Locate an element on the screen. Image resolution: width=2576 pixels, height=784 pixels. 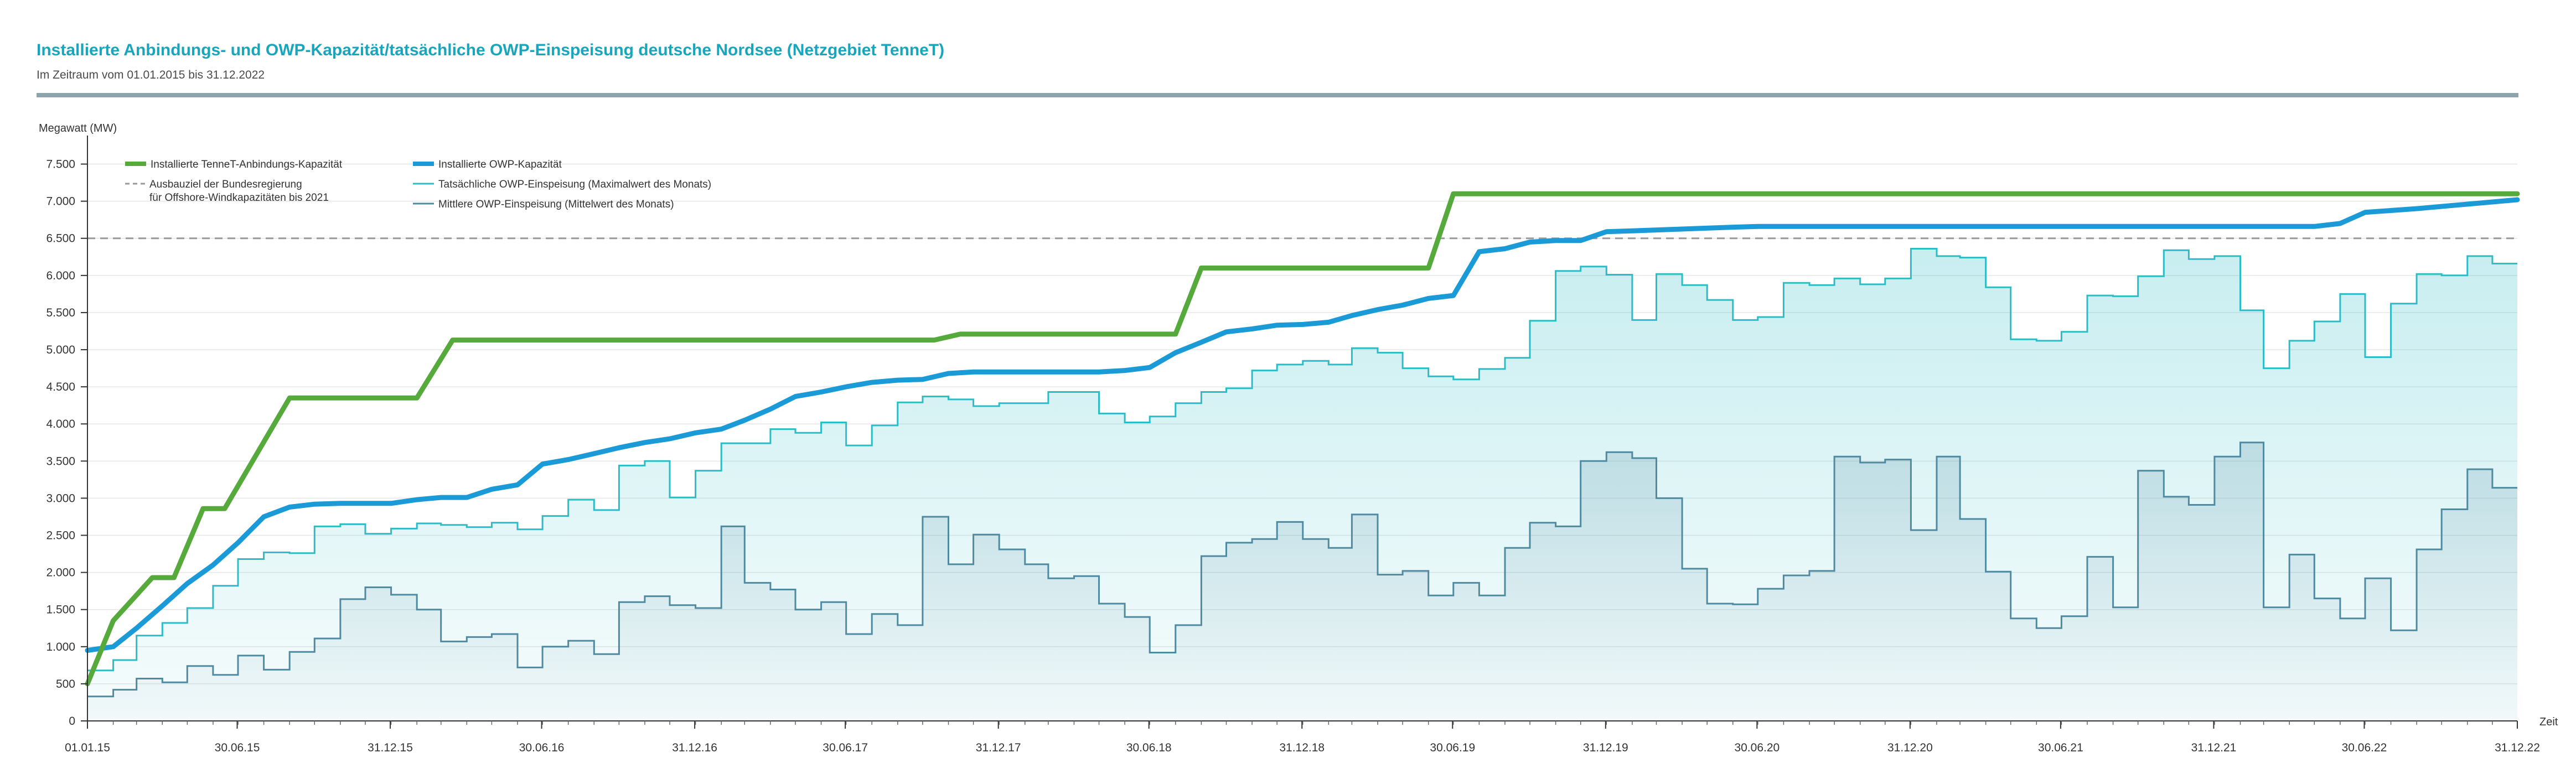
x-tick-label: 01.01.15 is located at coordinates (87, 747).